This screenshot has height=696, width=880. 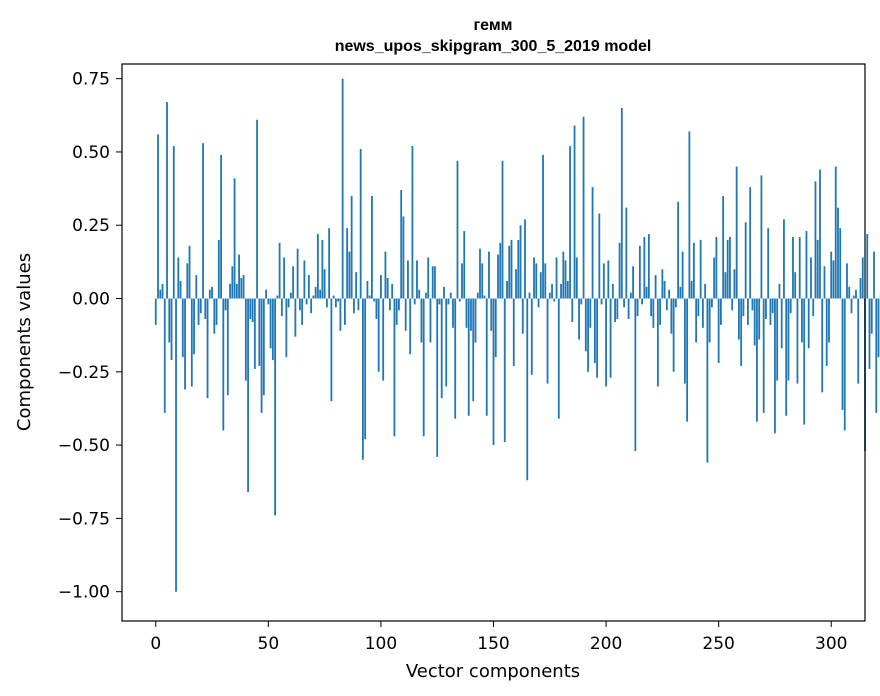 I want to click on y-tick-label: −1.00, so click(x=84, y=593).